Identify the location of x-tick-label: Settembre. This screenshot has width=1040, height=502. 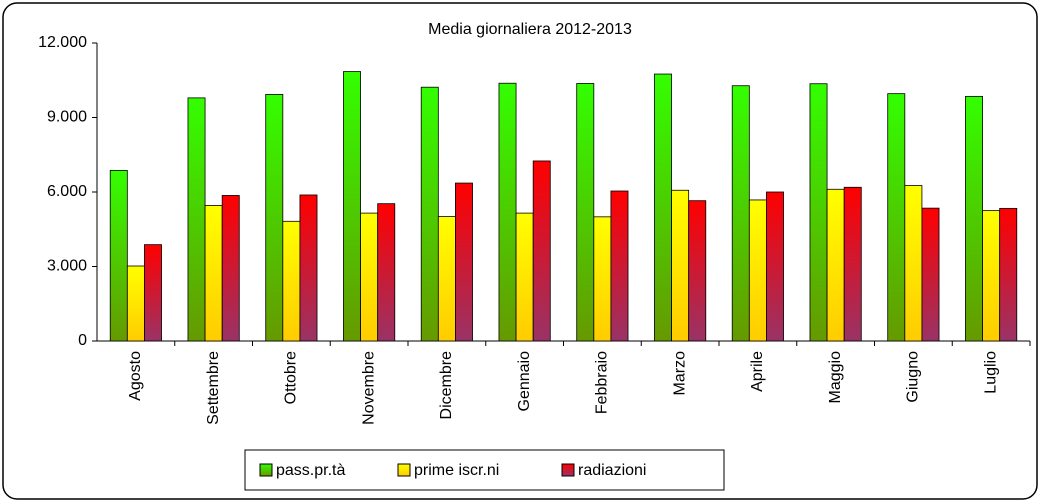
(213, 388).